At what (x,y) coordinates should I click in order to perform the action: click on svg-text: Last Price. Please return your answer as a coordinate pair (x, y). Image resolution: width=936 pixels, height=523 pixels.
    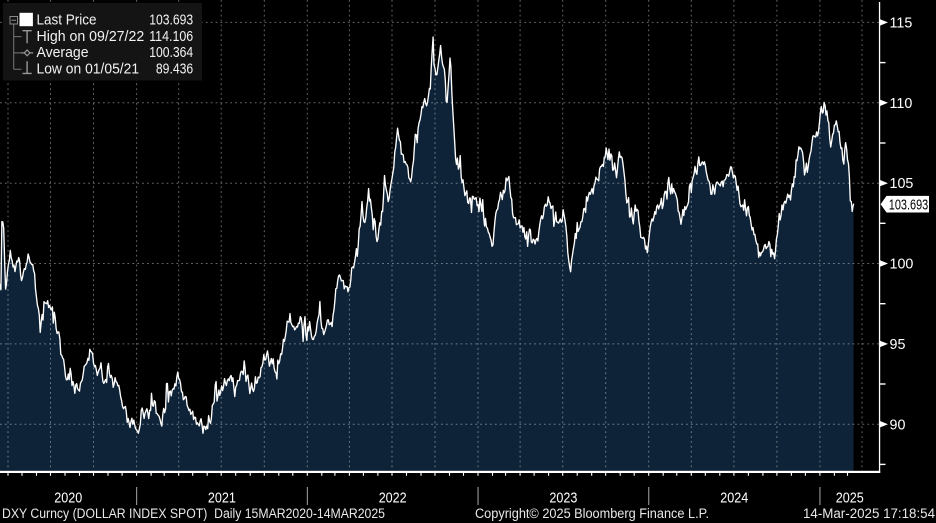
    Looking at the image, I should click on (67, 20).